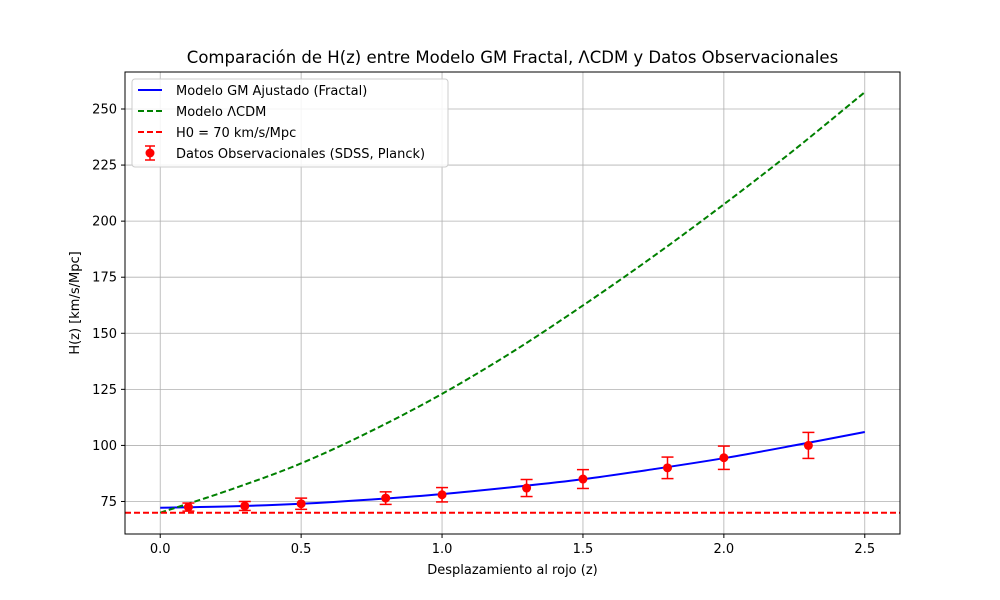 This screenshot has width=1000, height=600. What do you see at coordinates (300, 154) in the screenshot?
I see `legend-label-data: Datos Observacionales (SDSS, Planck)` at bounding box center [300, 154].